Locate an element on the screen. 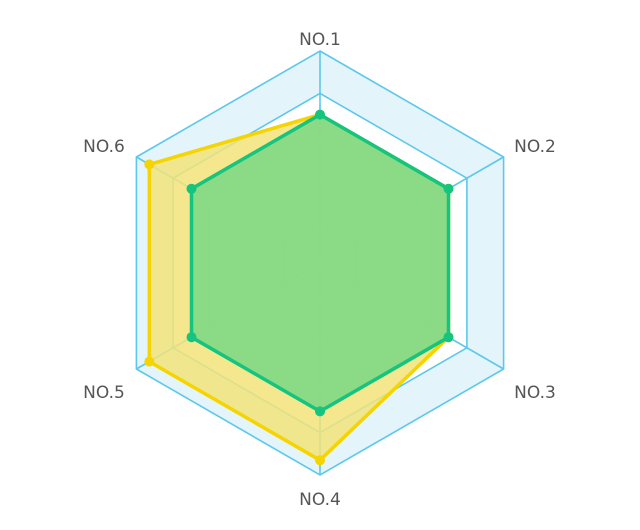 This screenshot has height=530, width=640. axis-label-no5: NO.5 is located at coordinates (104, 393).